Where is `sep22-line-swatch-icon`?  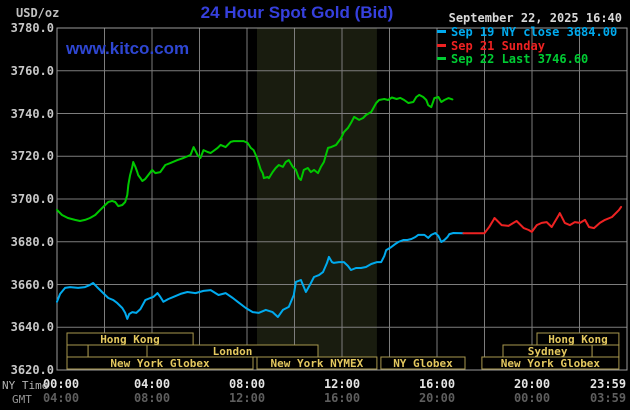
sep22-line-swatch-icon is located at coordinates (441, 58).